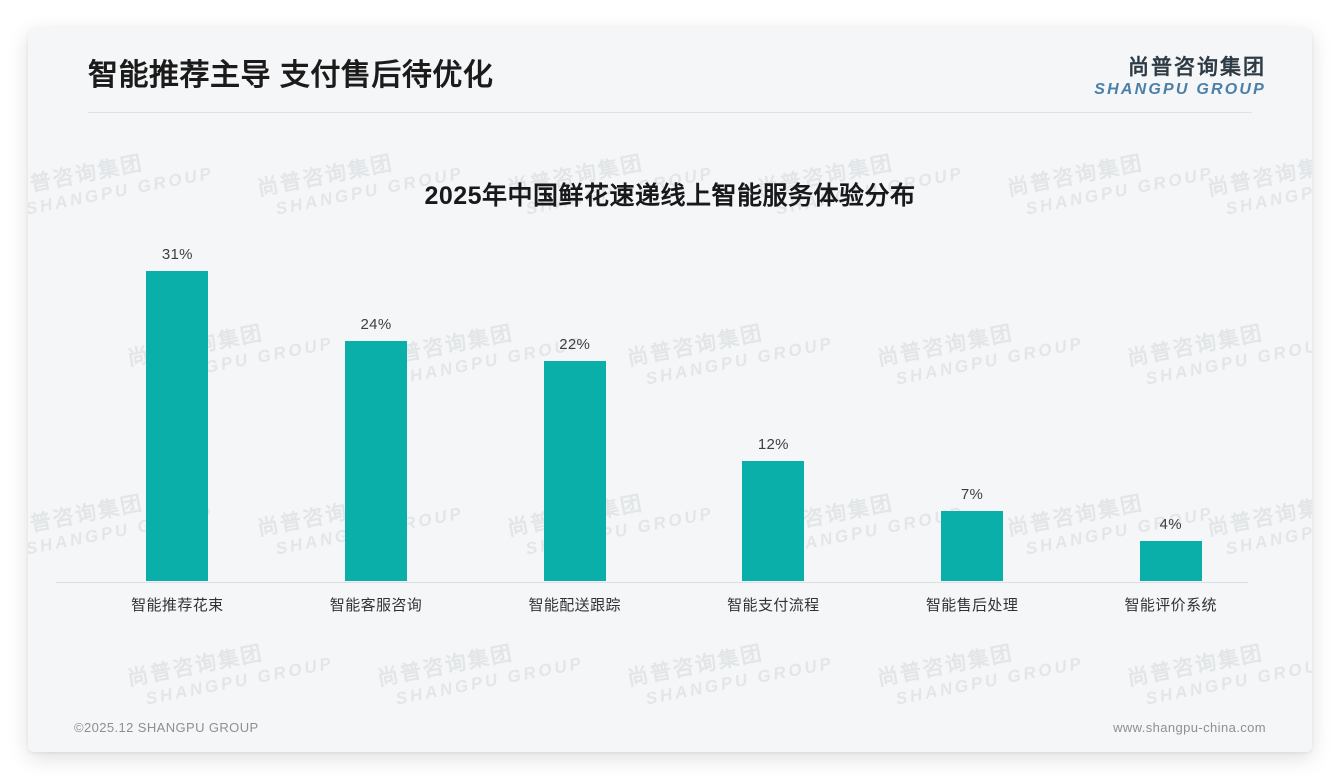 The width and height of the screenshot is (1340, 780). What do you see at coordinates (1170, 605) in the screenshot?
I see `x-axis-label: 智能评价系统` at bounding box center [1170, 605].